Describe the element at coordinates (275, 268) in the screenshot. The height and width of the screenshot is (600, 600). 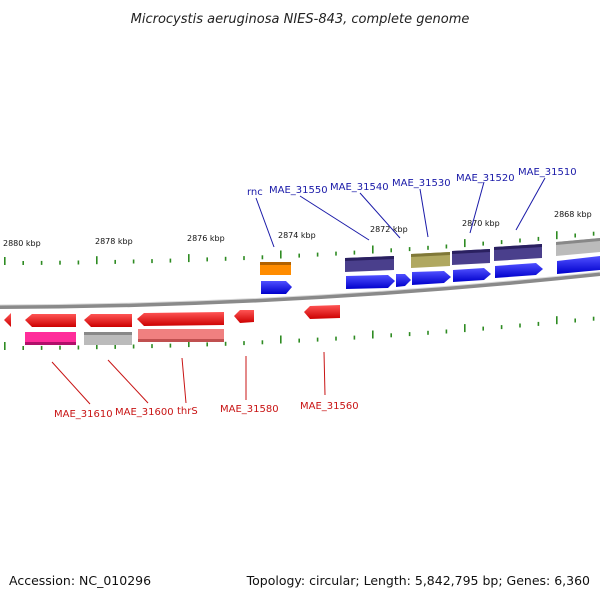
I see `cog-bar-rnc` at that location.